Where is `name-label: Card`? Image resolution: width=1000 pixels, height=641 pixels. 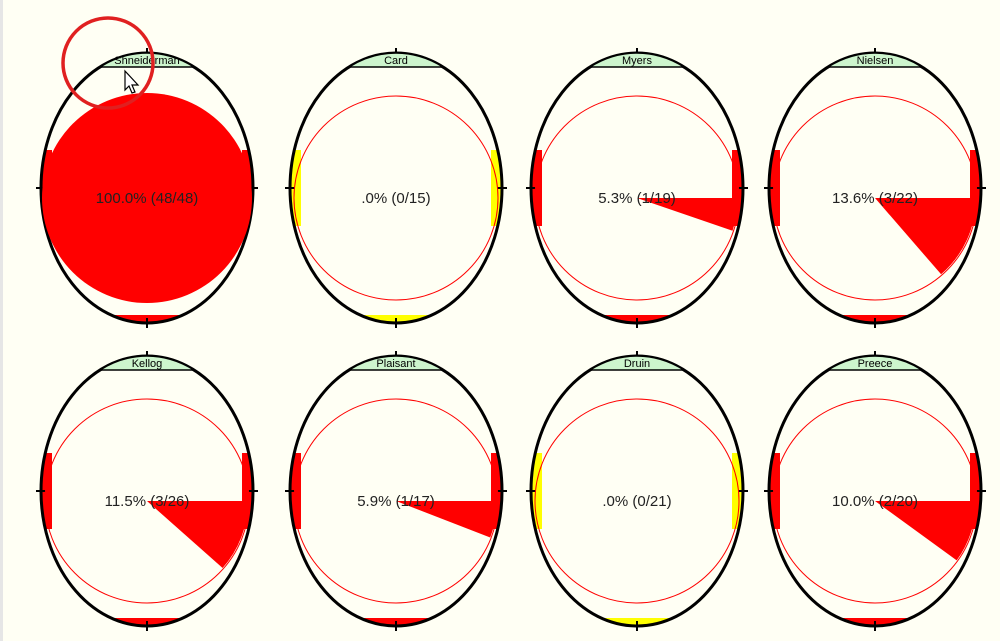 name-label: Card is located at coordinates (396, 61).